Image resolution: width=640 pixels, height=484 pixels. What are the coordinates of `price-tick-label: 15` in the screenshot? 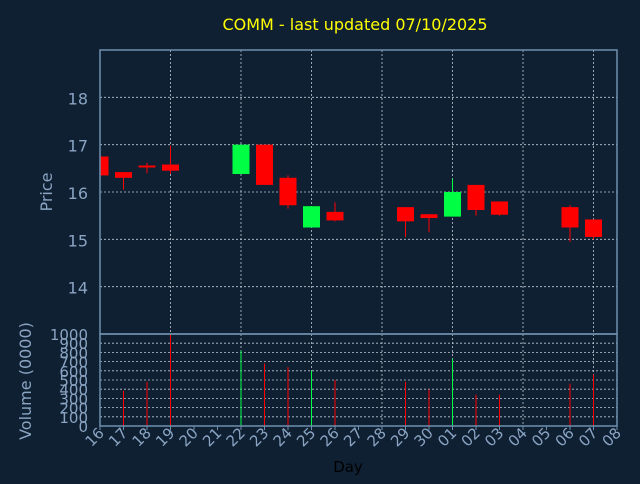 It's located at (78, 240).